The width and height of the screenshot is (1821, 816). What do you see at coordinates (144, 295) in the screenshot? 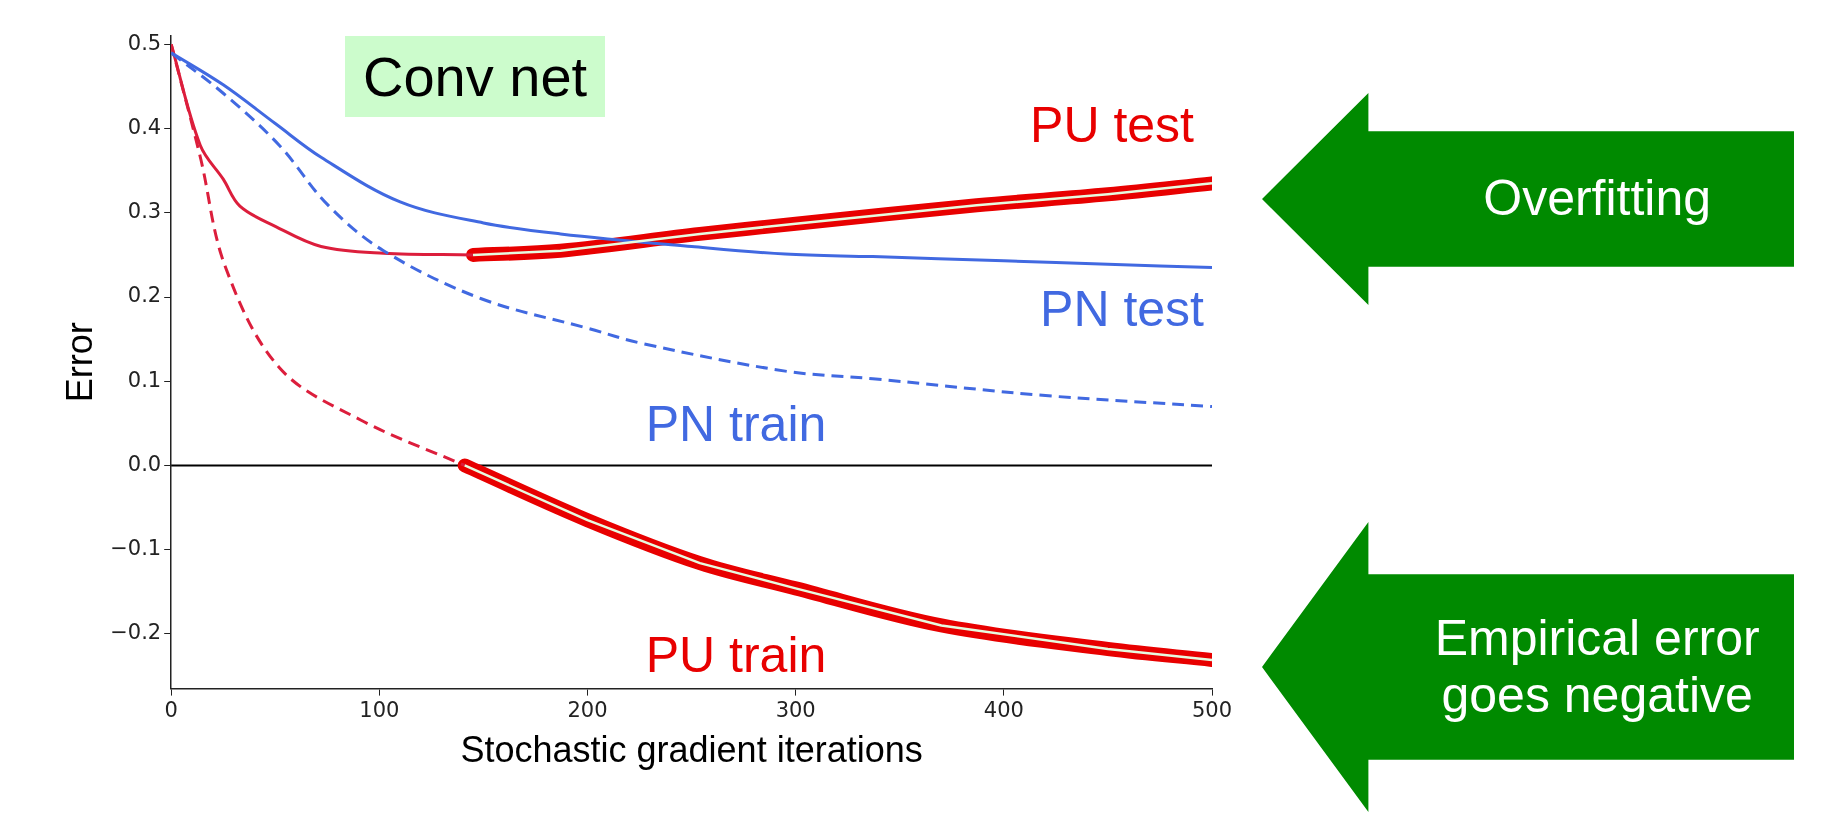
I see `y-tick-label: 0.2` at bounding box center [144, 295].